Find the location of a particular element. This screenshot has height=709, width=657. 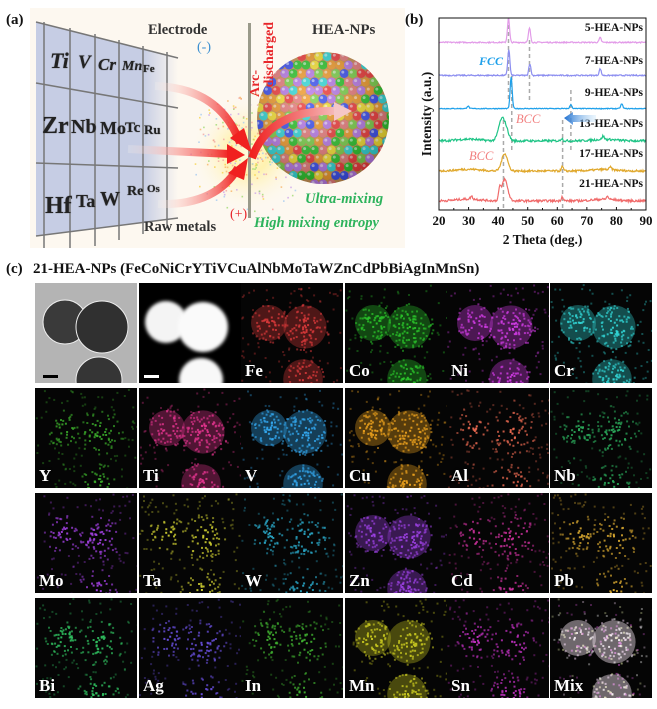

eds-map-ag: Ag is located at coordinates (190, 648).